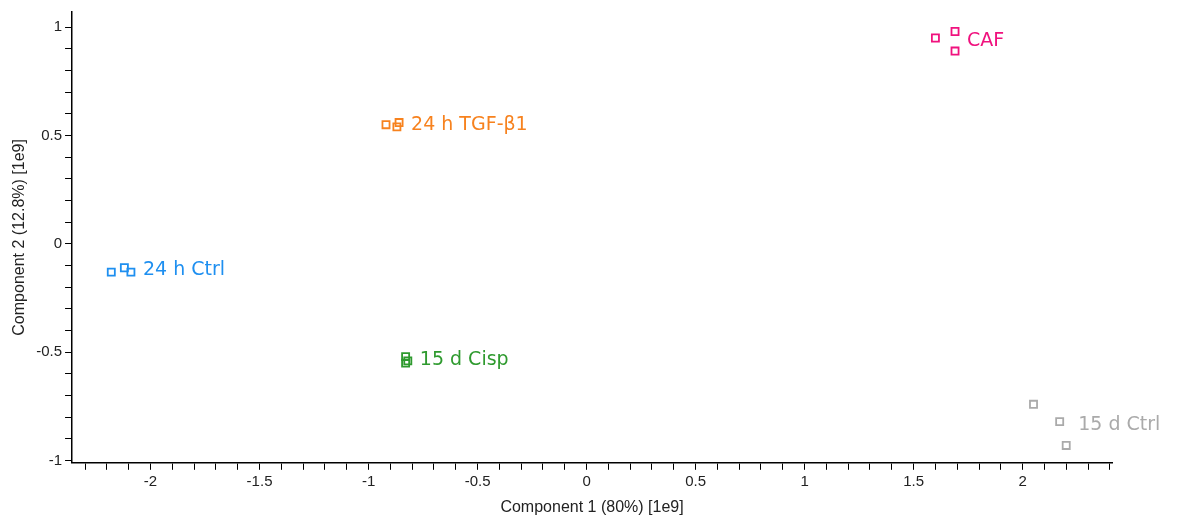 This screenshot has width=1184, height=523. What do you see at coordinates (469, 122) in the screenshot?
I see `series-label: 24 h TGF-β1` at bounding box center [469, 122].